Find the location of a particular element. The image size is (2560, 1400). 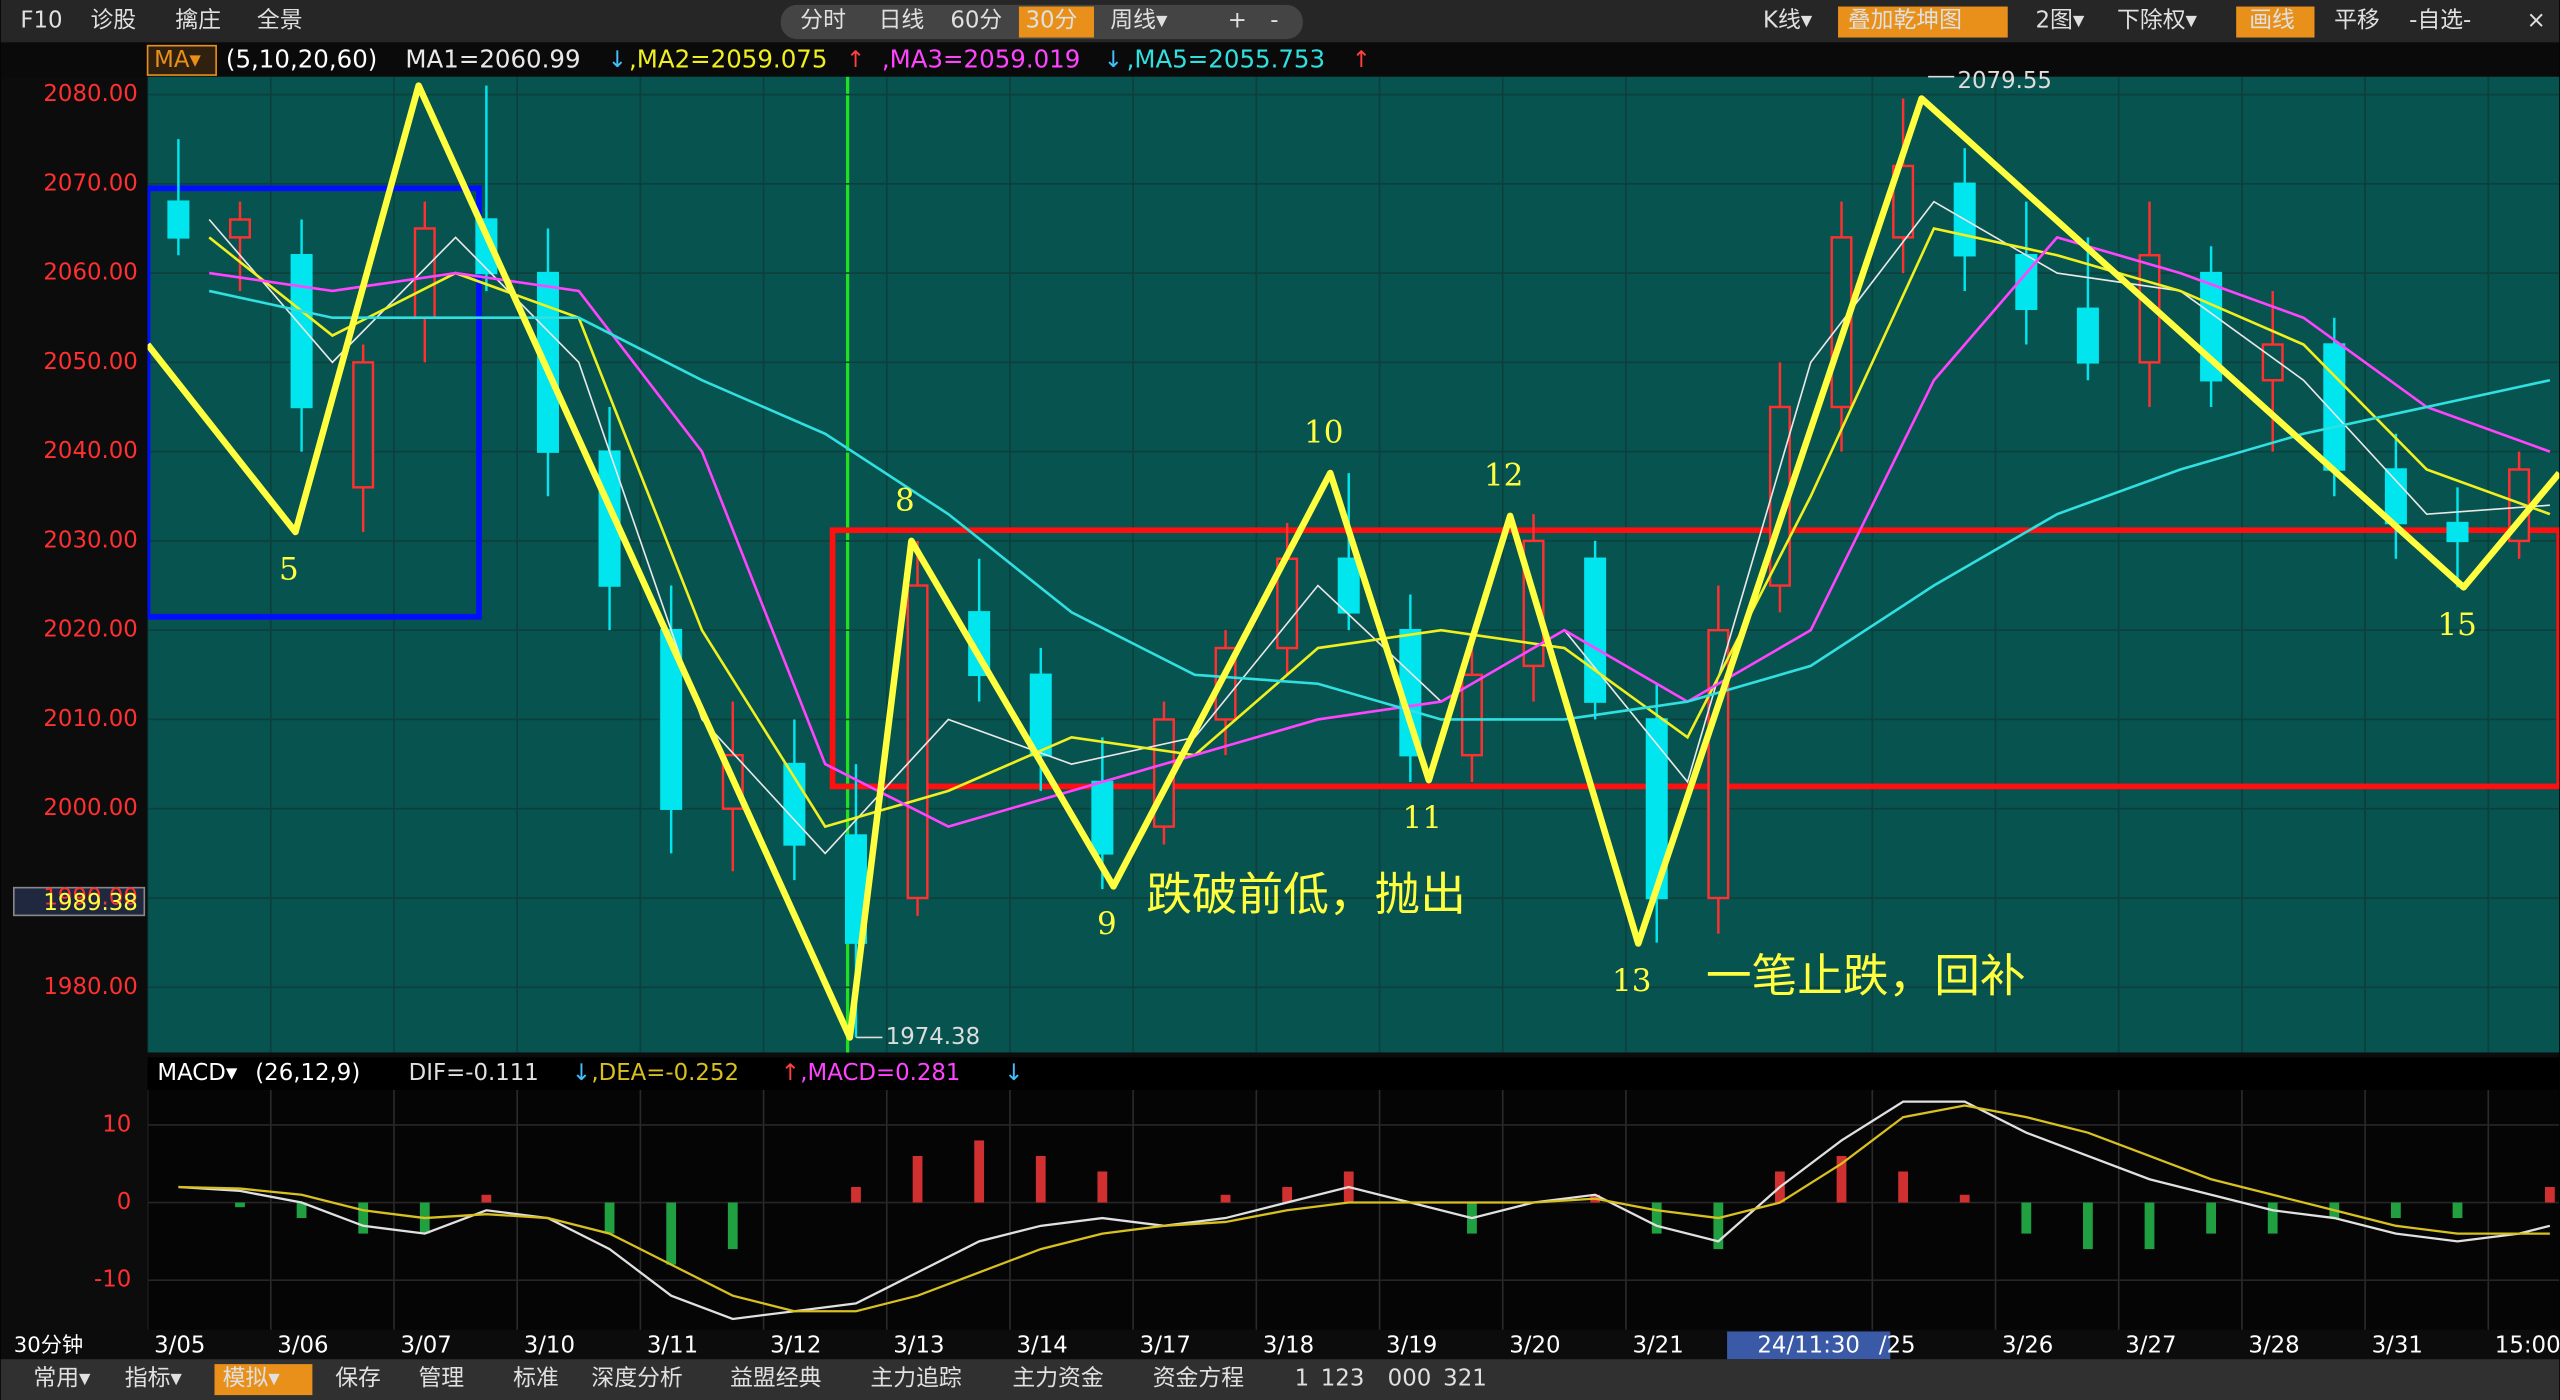

period-tab: + is located at coordinates (1237, 21).